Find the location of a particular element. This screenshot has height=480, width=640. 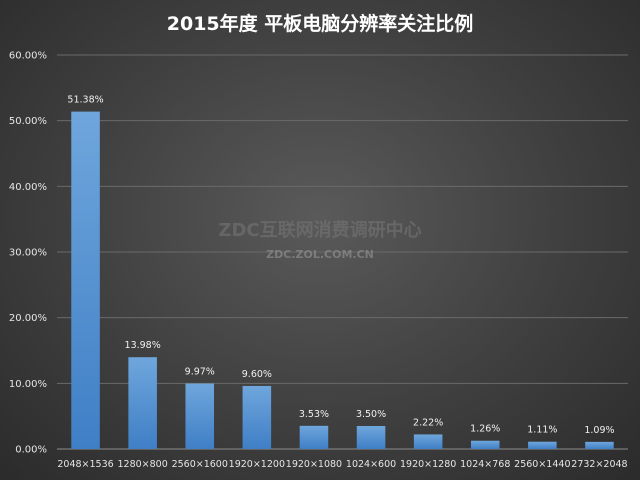

data-label: 1.11% is located at coordinates (542, 430).